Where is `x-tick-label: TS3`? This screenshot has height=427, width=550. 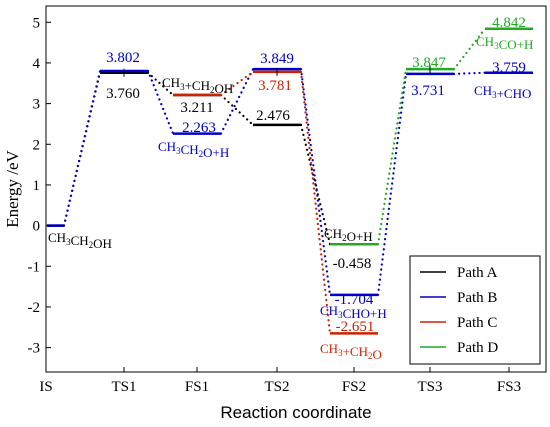 x-tick-label: TS3 is located at coordinates (429, 387).